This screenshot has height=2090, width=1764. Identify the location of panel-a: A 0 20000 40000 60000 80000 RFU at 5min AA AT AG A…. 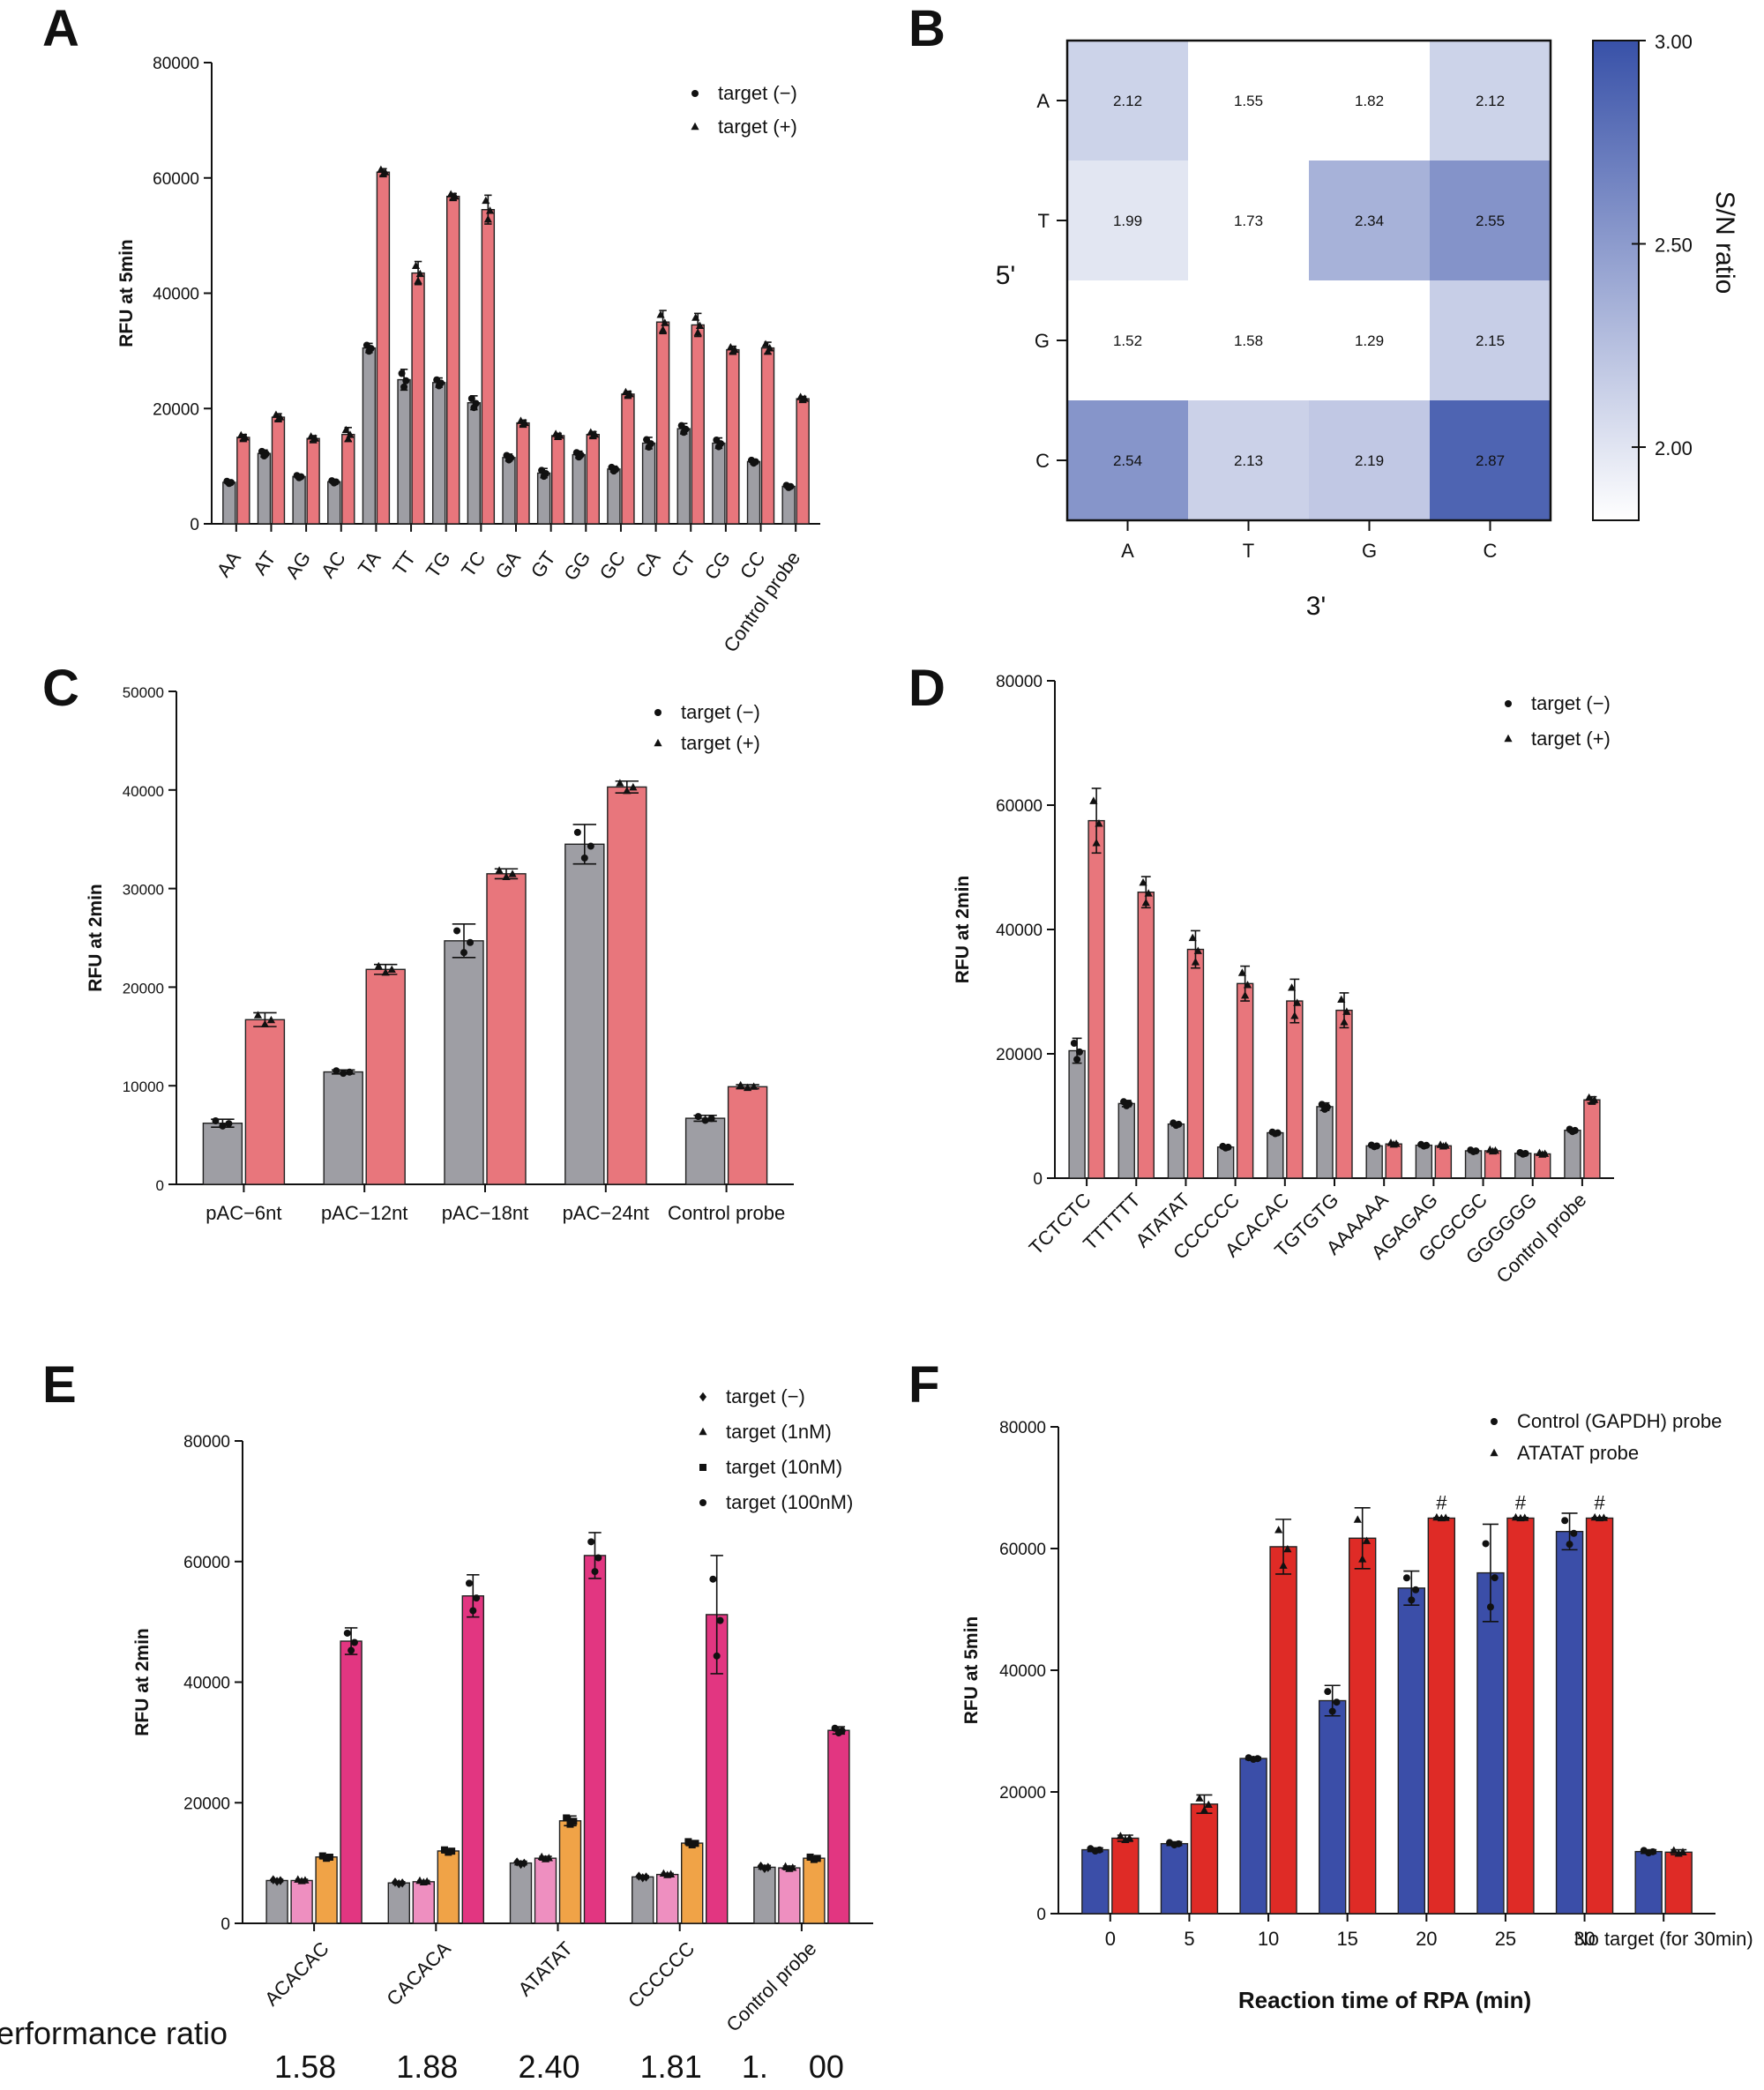
(431, 328).